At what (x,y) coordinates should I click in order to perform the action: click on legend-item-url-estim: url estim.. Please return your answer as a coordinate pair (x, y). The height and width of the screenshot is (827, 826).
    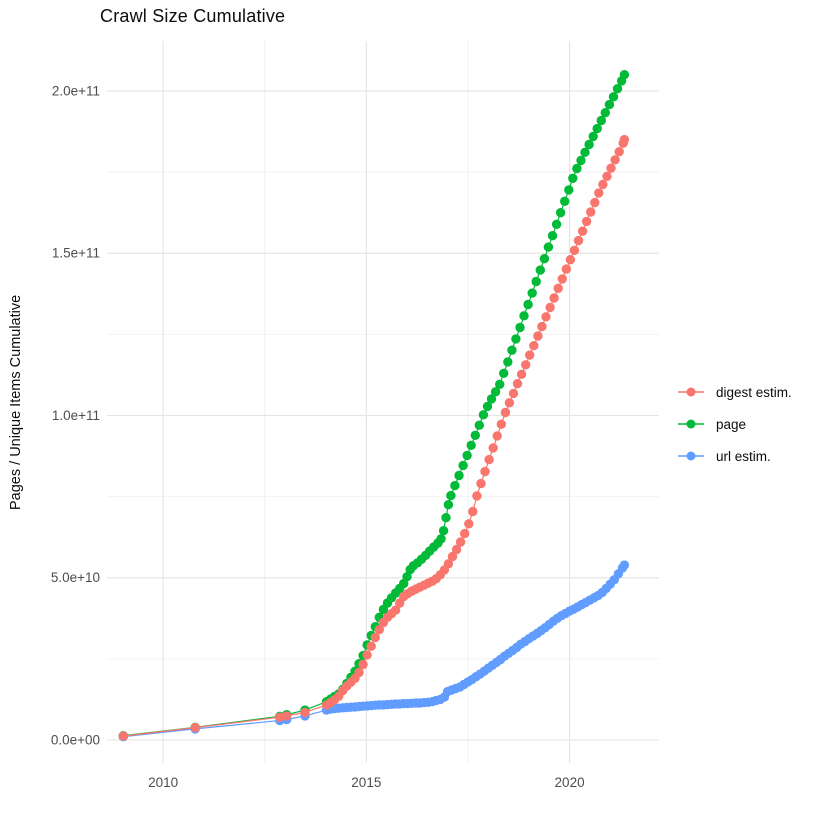
    Looking at the image, I should click on (734, 456).